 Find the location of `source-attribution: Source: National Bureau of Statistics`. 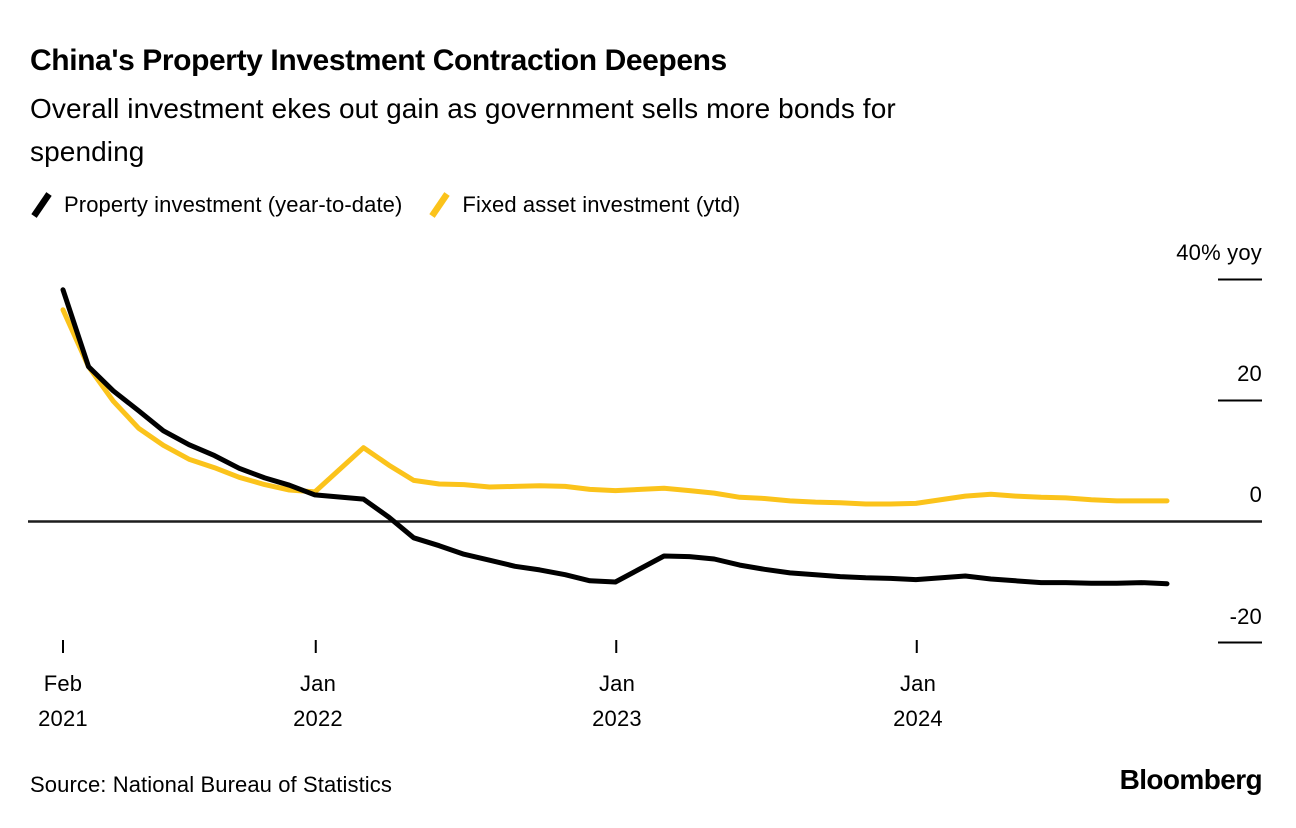

source-attribution: Source: National Bureau of Statistics is located at coordinates (211, 784).